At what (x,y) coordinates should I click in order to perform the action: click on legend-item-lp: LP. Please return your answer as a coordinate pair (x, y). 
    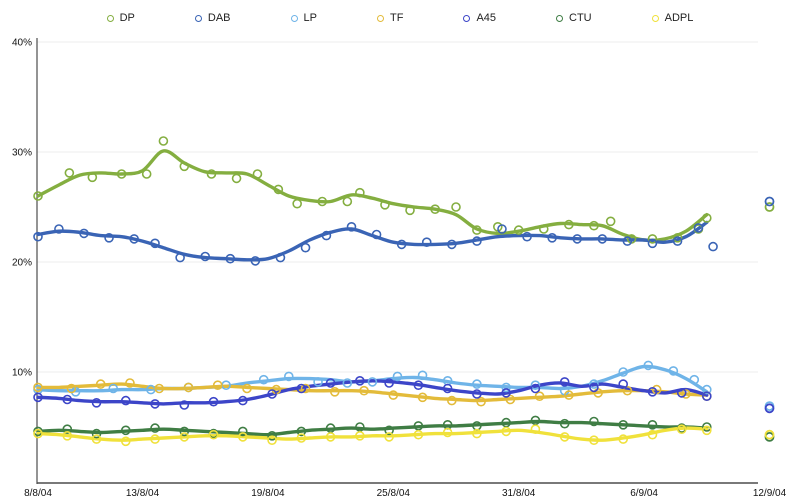
    Looking at the image, I should click on (303, 17).